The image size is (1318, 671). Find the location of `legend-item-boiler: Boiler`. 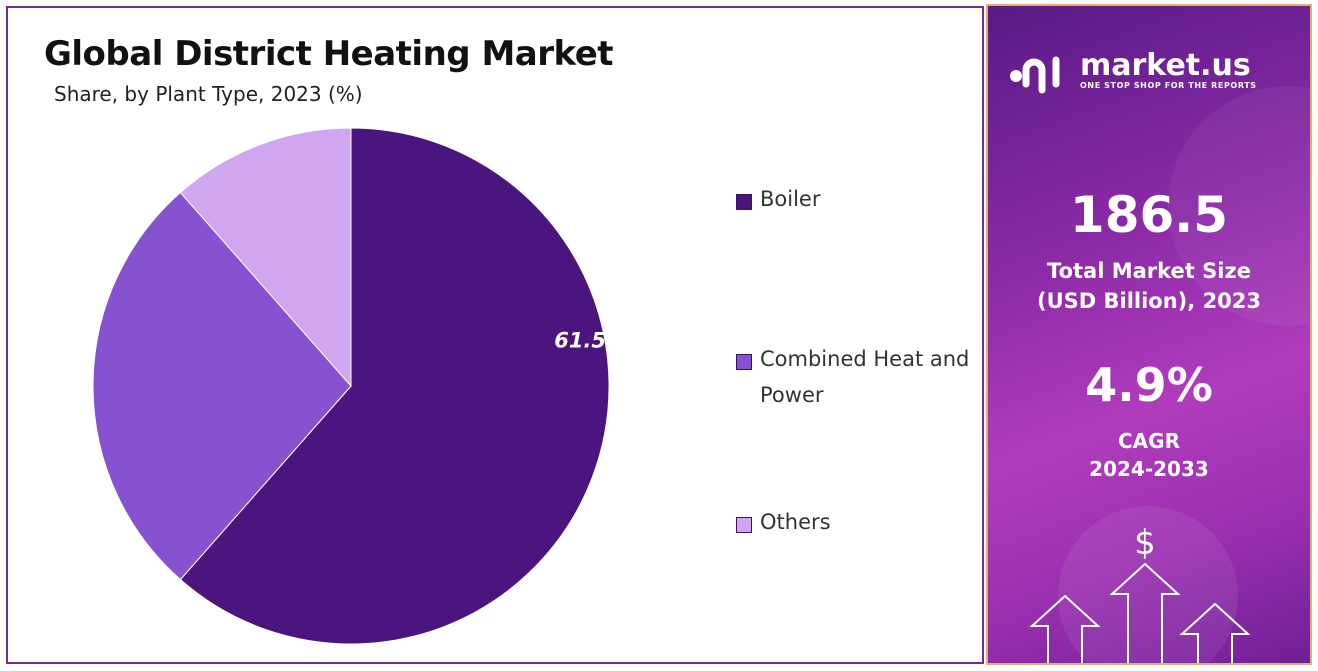

legend-item-boiler: Boiler is located at coordinates (853, 202).